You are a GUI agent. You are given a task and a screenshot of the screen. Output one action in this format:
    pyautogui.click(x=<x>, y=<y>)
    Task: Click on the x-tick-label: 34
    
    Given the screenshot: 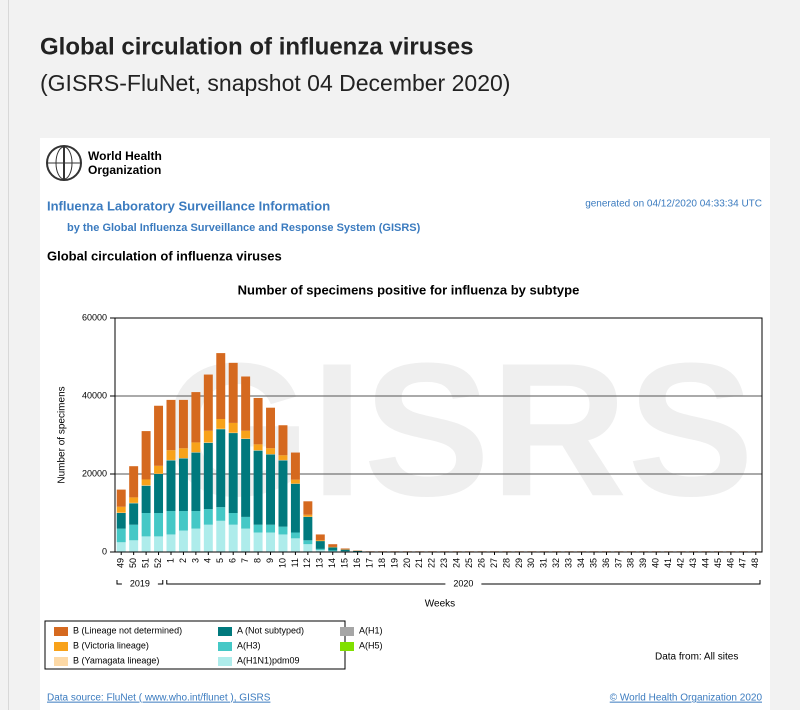 What is the action you would take?
    pyautogui.click(x=581, y=563)
    